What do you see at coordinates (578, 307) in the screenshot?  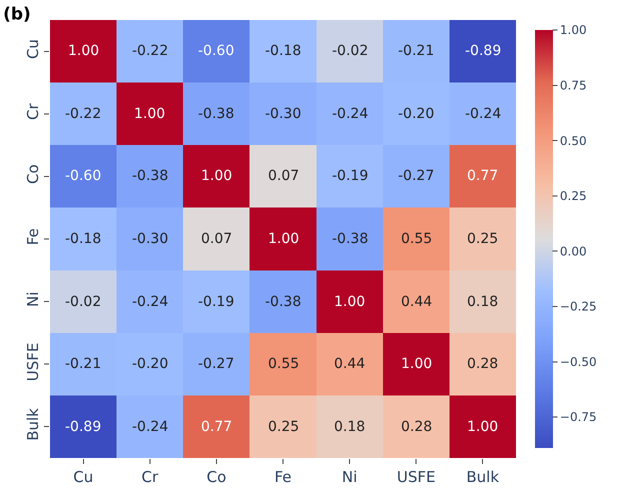 I see `color-bar-label: −0.25` at bounding box center [578, 307].